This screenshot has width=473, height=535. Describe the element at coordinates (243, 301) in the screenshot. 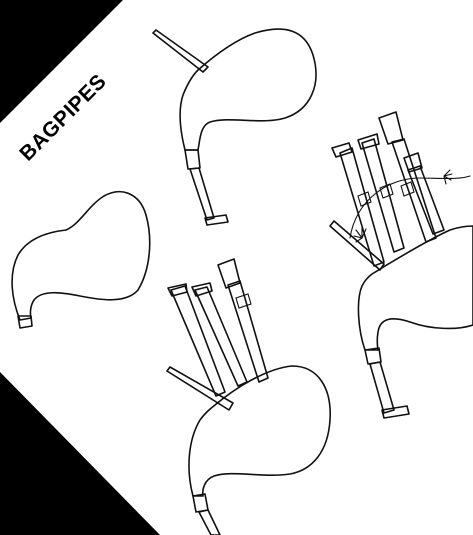

I see `drone-3-ring` at that location.